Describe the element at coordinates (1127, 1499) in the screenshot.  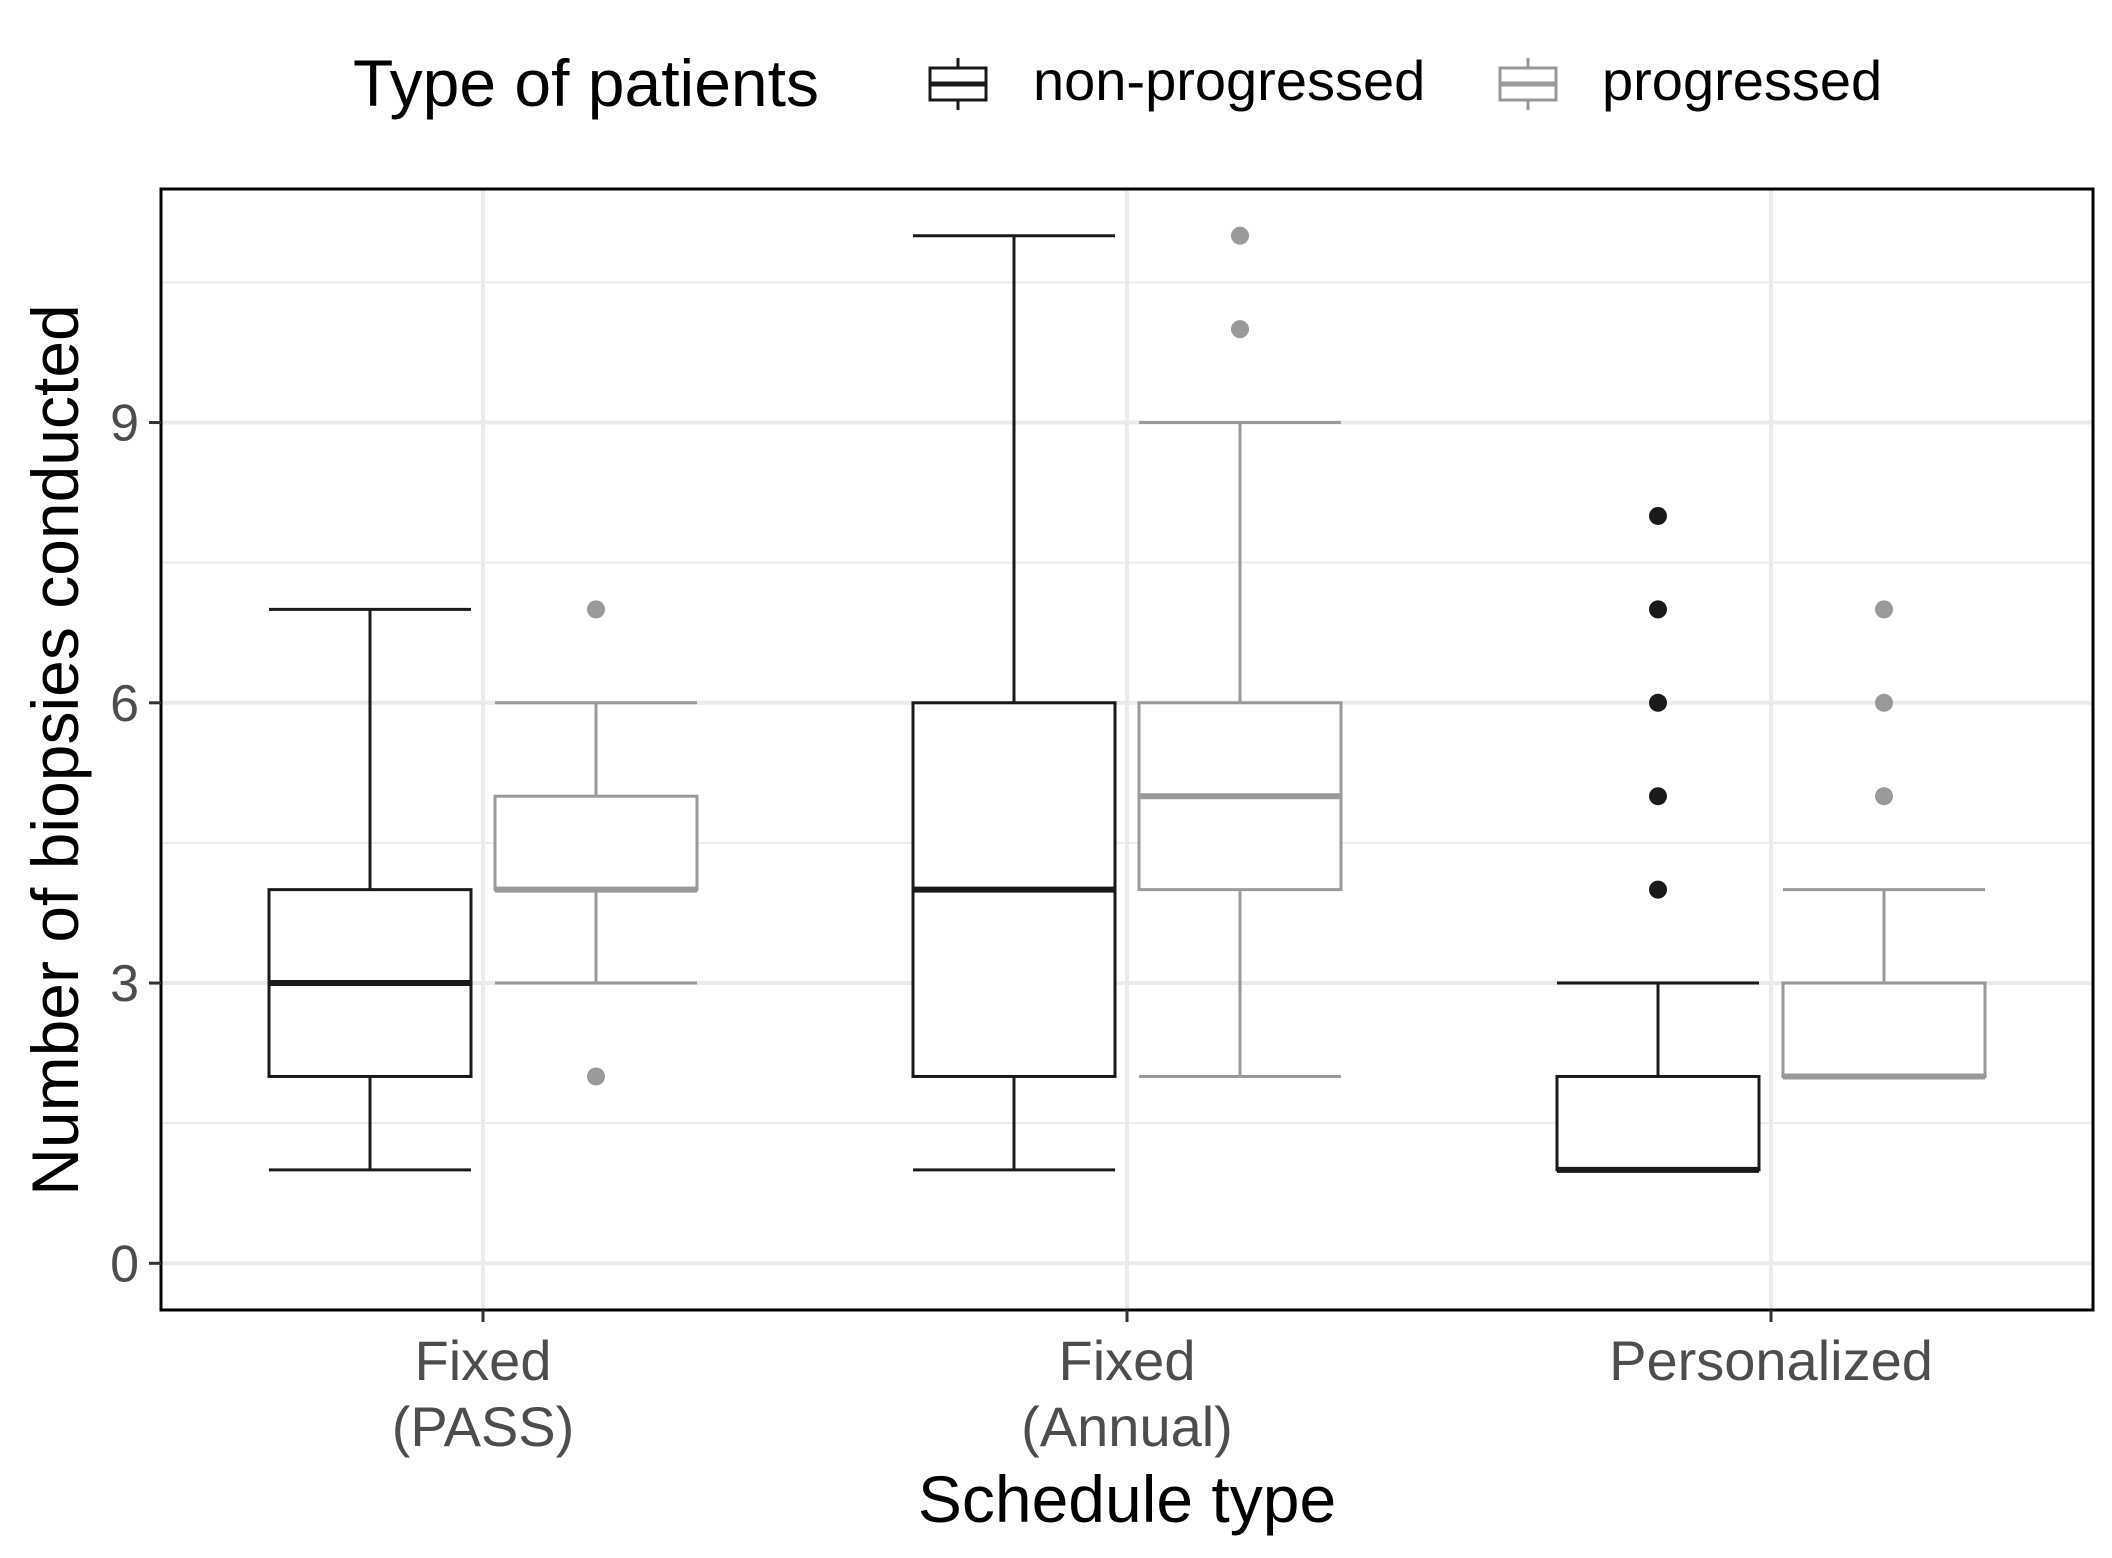
I see `x-axis-title: Schedule type` at that location.